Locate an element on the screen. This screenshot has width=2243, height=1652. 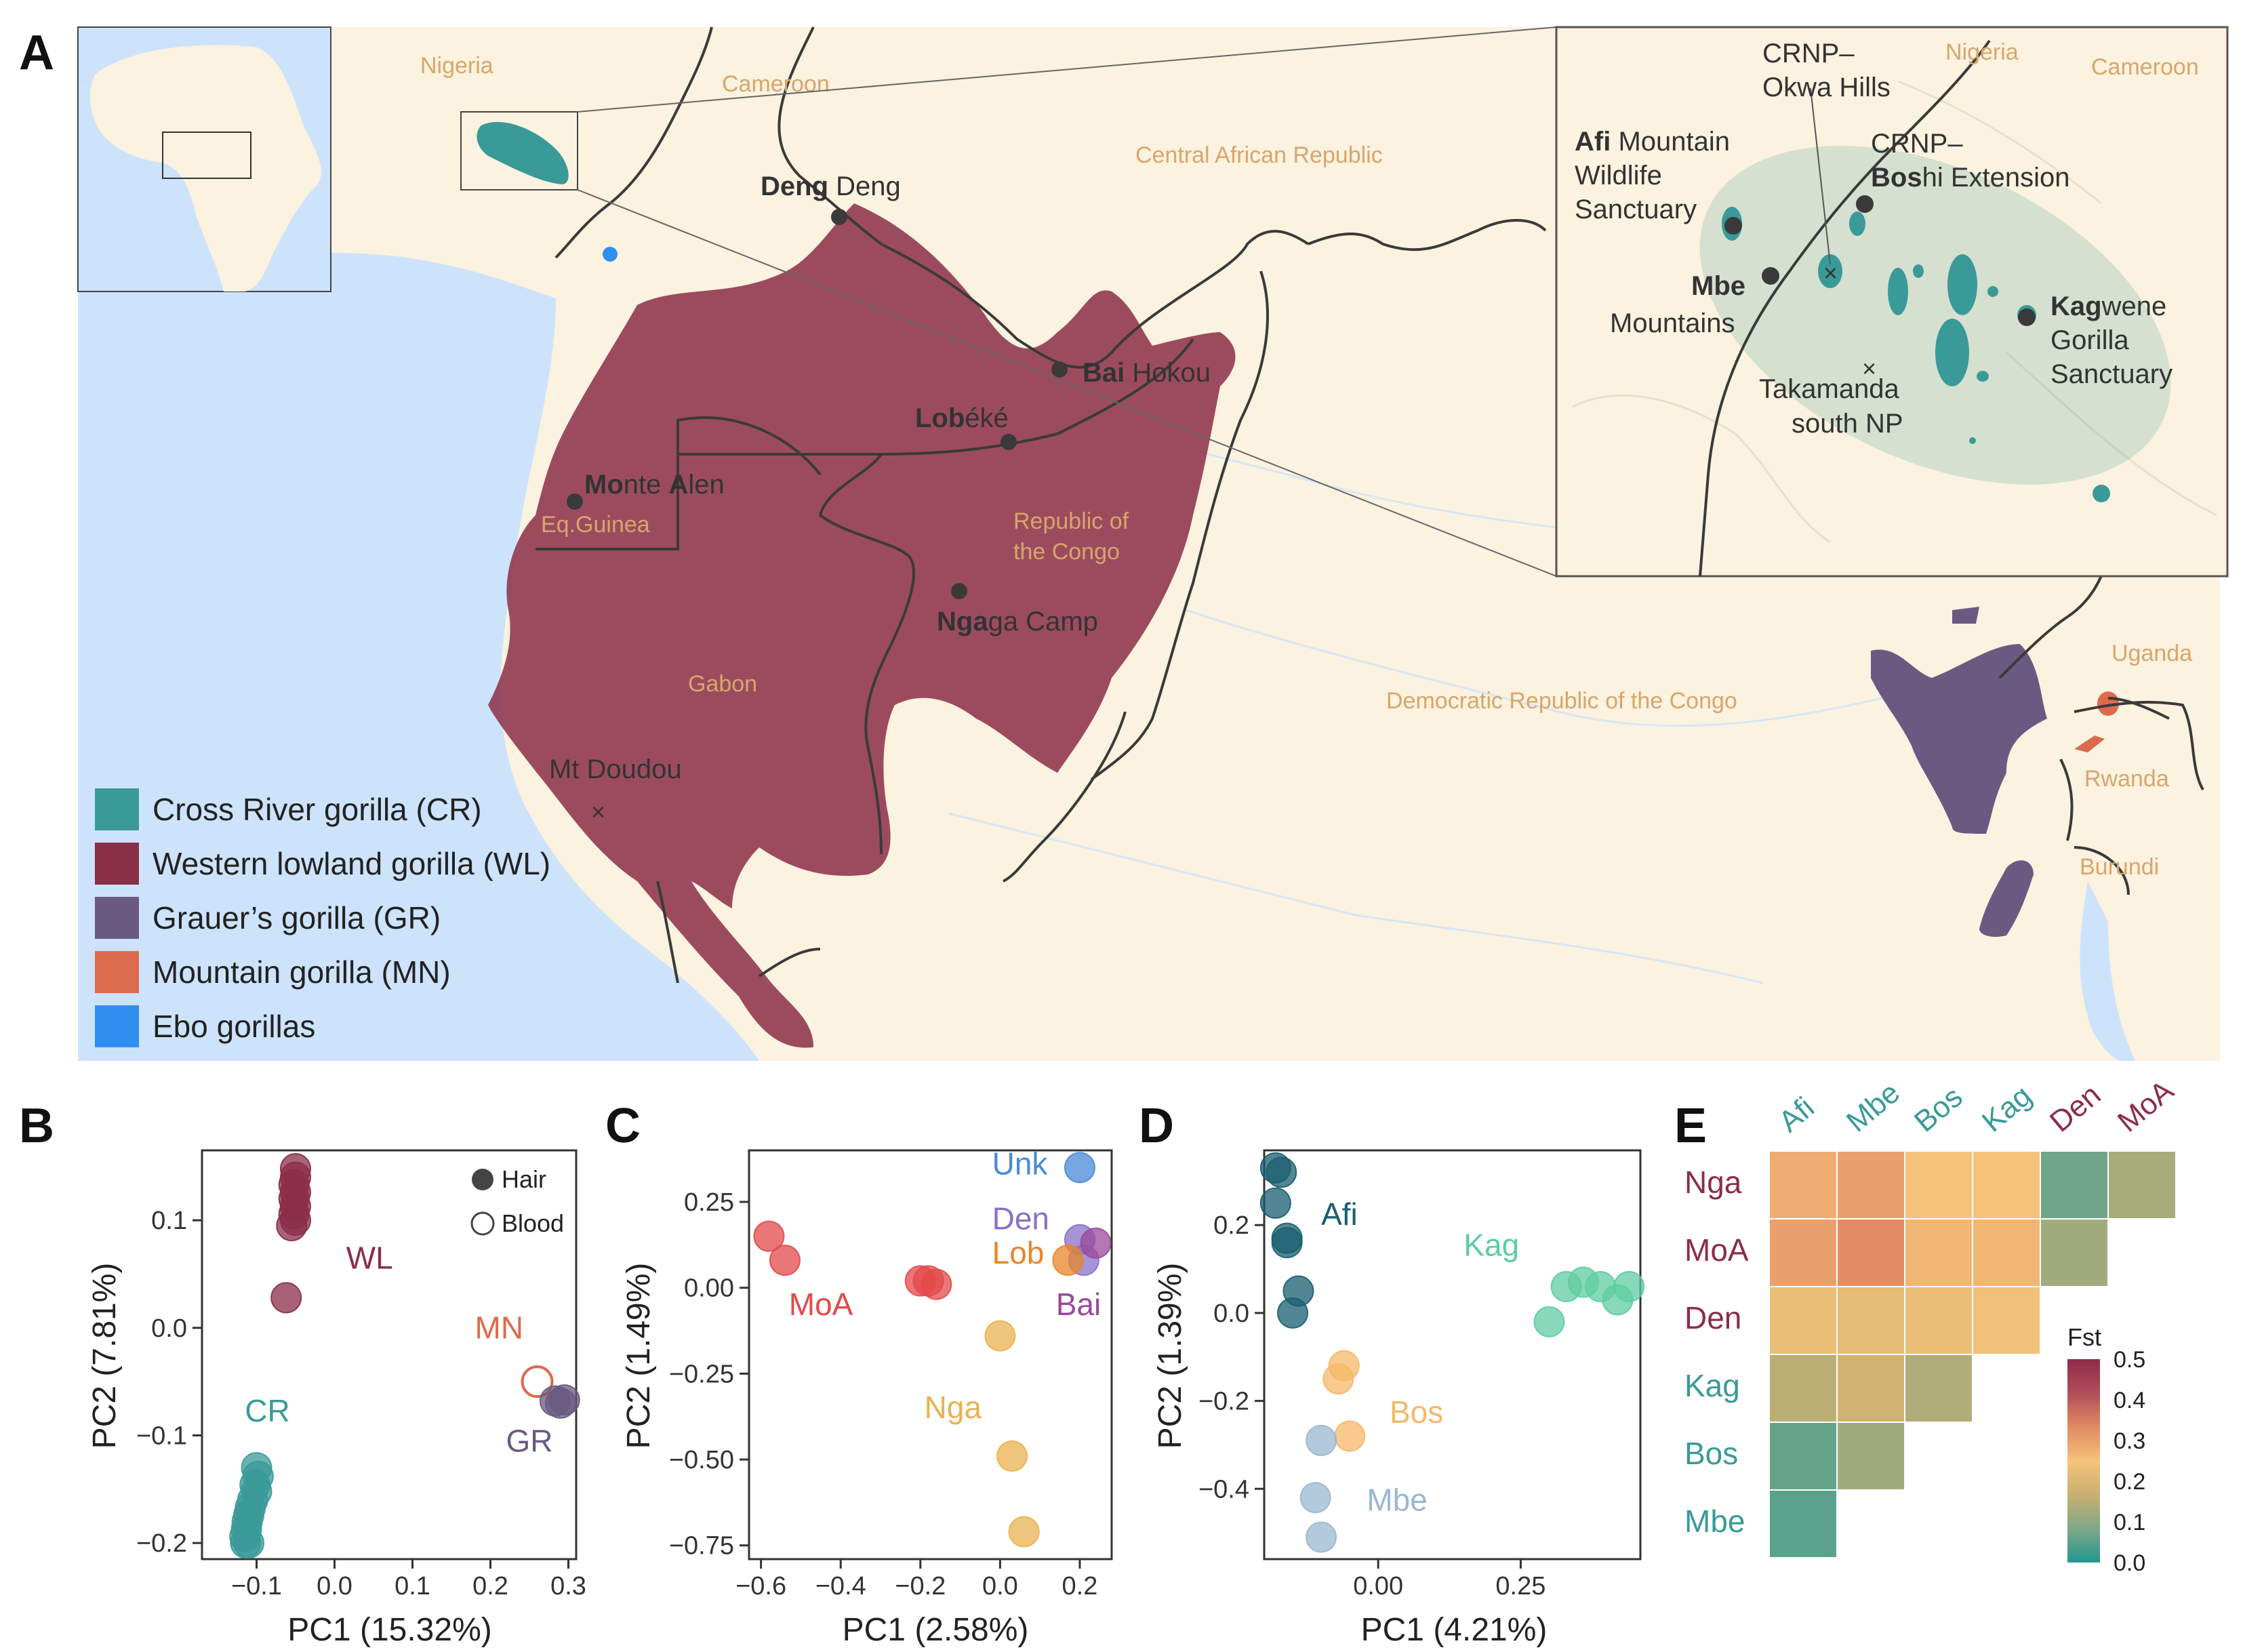
legend-swatch-ebo is located at coordinates (117, 1026).